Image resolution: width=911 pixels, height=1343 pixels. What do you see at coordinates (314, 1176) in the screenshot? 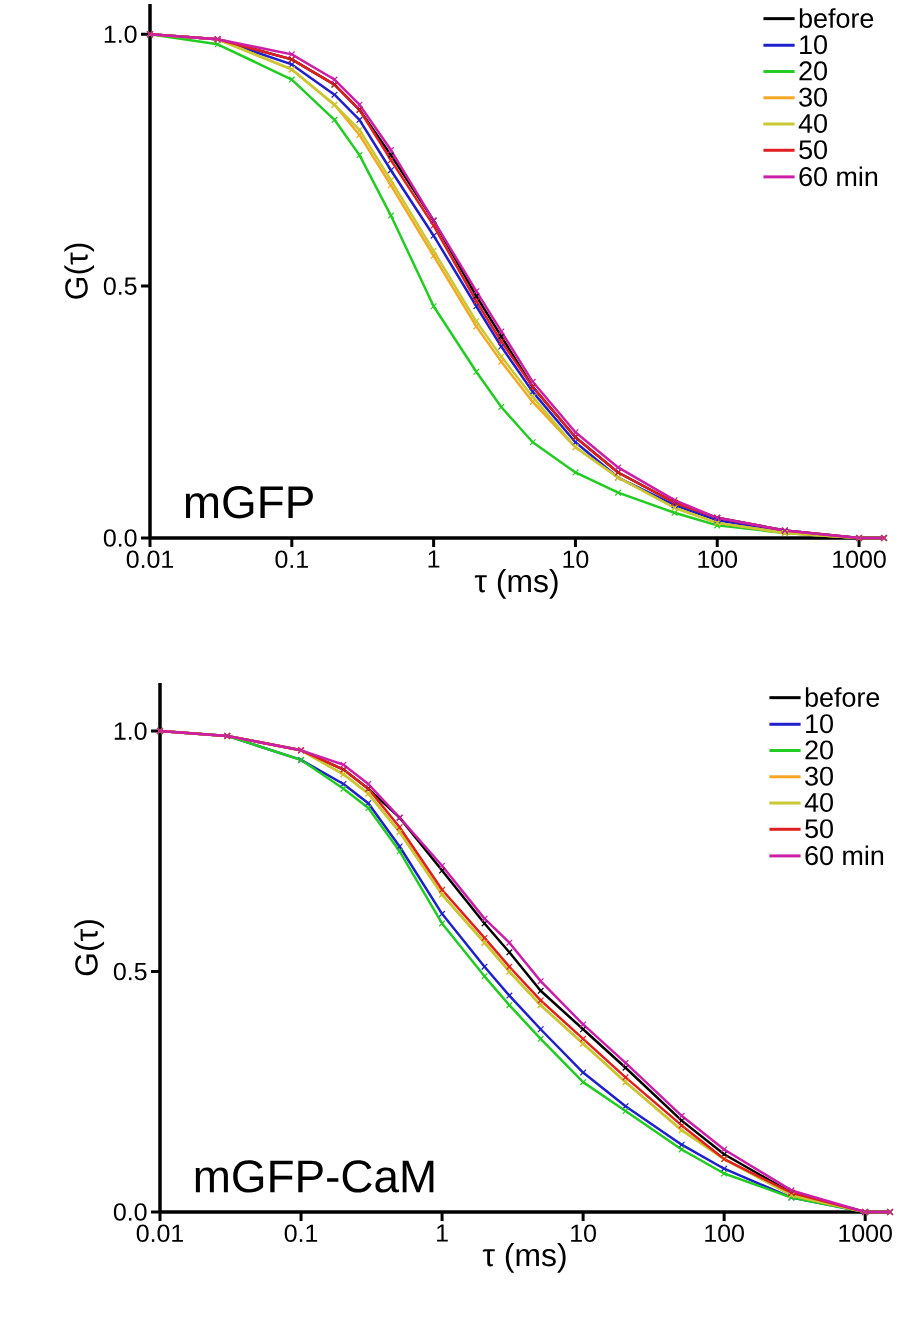
I see `annotation: mGFP-CaM` at bounding box center [314, 1176].